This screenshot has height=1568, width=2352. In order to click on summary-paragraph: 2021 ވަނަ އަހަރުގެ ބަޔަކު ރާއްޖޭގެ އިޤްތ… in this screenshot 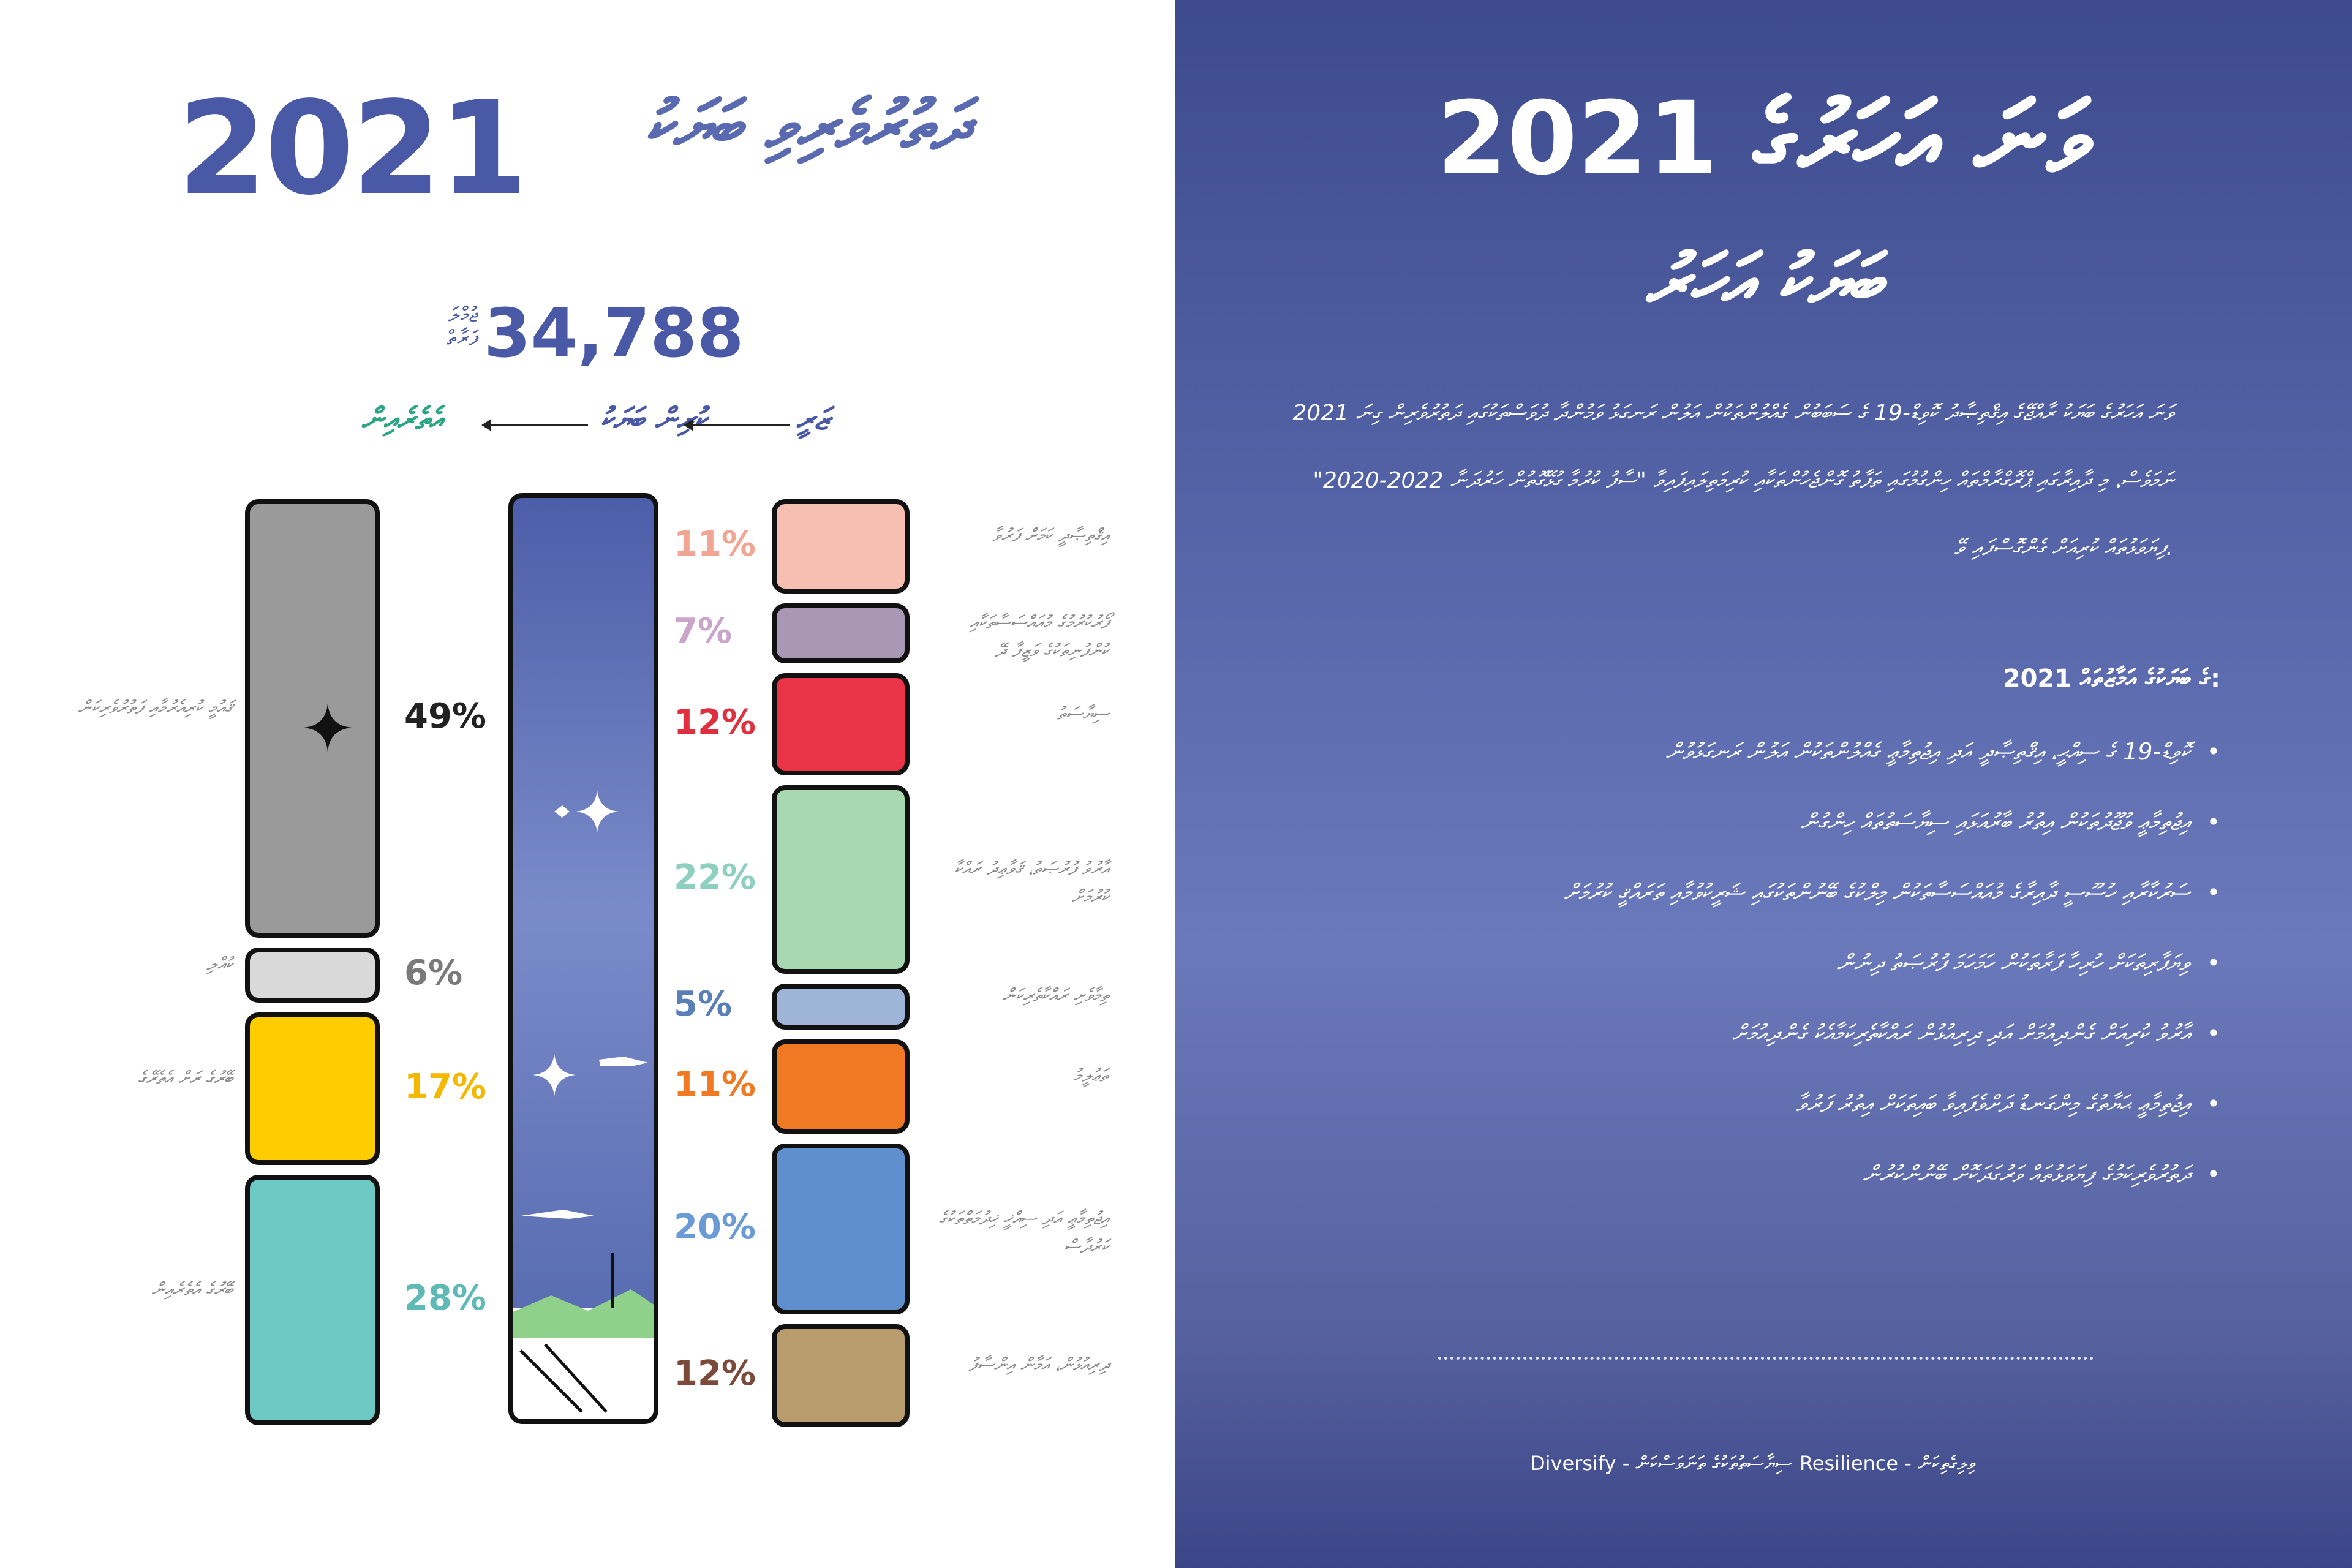, I will do `click(1732, 481)`.